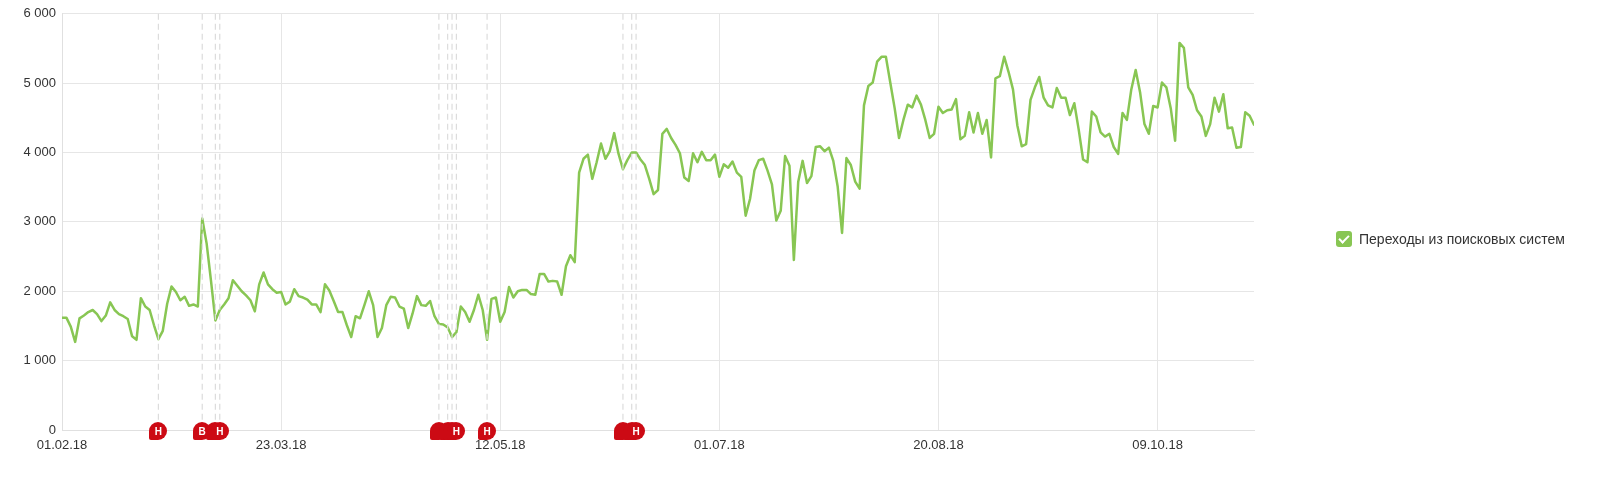 This screenshot has height=483, width=1602. I want to click on y-tick-label: 6 000, so click(39, 13).